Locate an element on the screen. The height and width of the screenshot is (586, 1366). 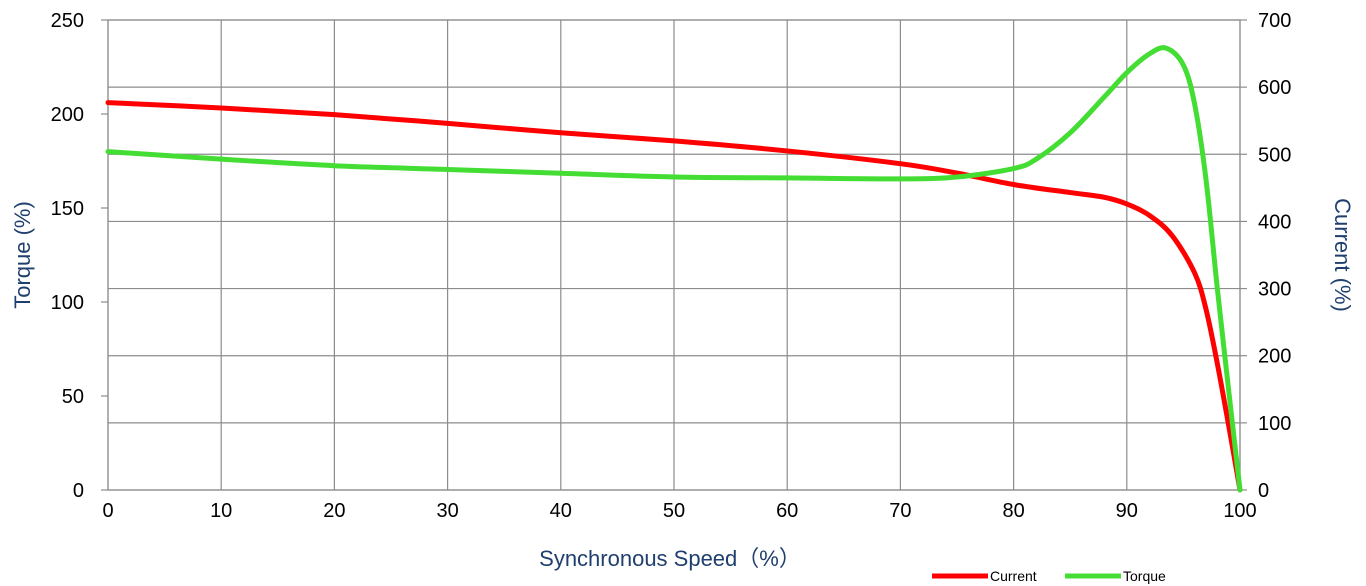
y-right-tick-label: 300 is located at coordinates (1274, 290).